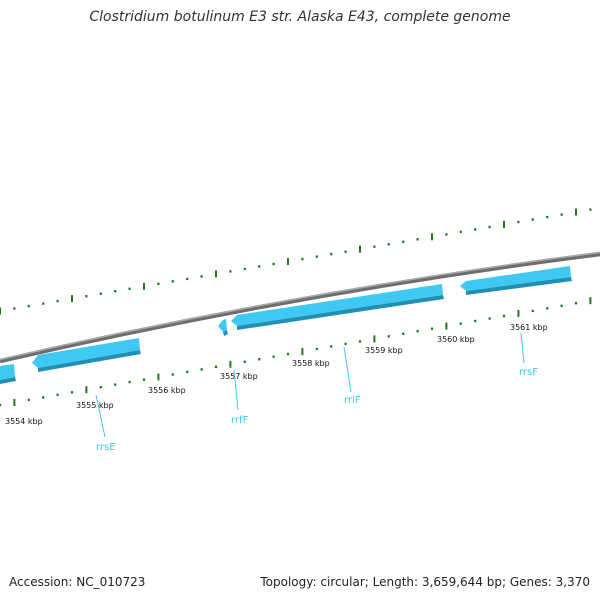  Describe the element at coordinates (223, 327) in the screenshot. I see `gene-feature-rrfF` at that location.